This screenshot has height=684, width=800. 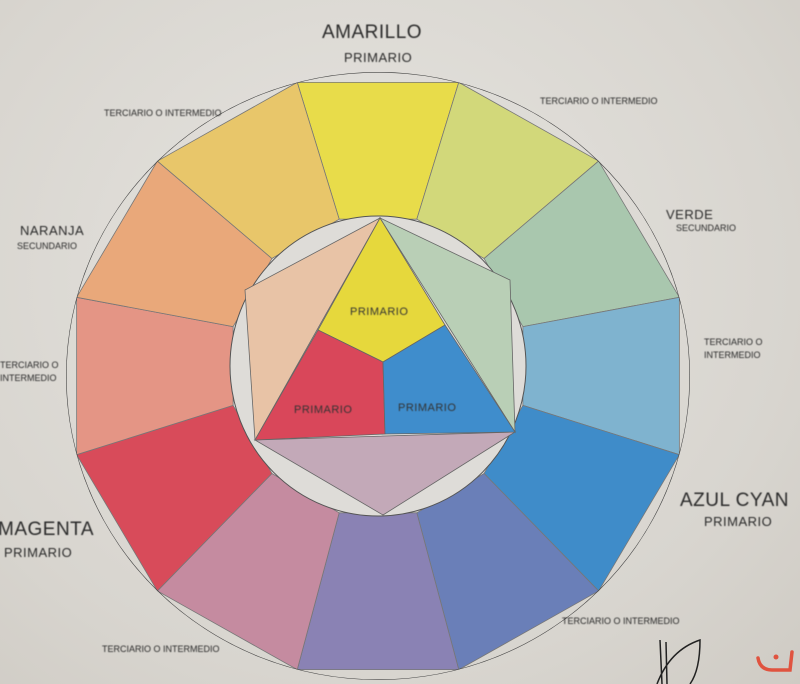 I want to click on label-azul-cyan-sub: PRIMARIO, so click(x=738, y=521).